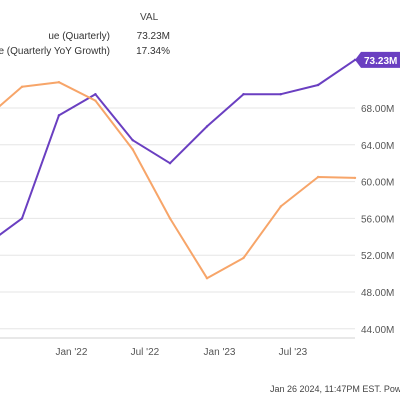 This screenshot has height=400, width=400. What do you see at coordinates (293, 352) in the screenshot?
I see `x-tick-label: Jul '23` at bounding box center [293, 352].